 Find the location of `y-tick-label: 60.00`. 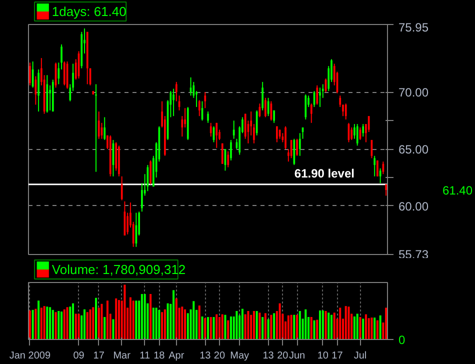

y-tick-label: 60.00 is located at coordinates (413, 206).